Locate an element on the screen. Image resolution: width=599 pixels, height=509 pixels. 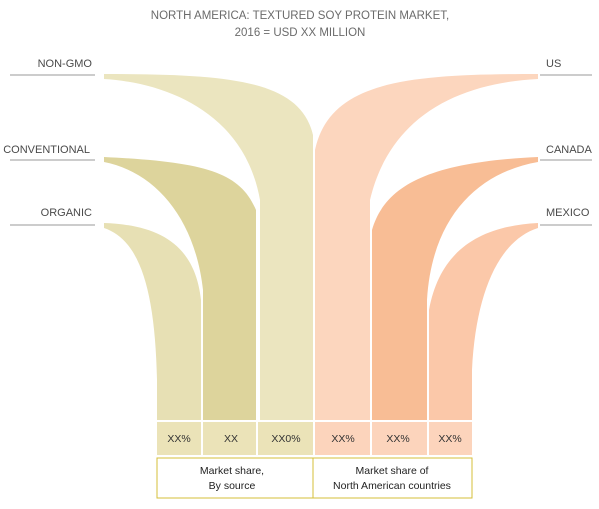
value-band-conventional is located at coordinates (229, 438).